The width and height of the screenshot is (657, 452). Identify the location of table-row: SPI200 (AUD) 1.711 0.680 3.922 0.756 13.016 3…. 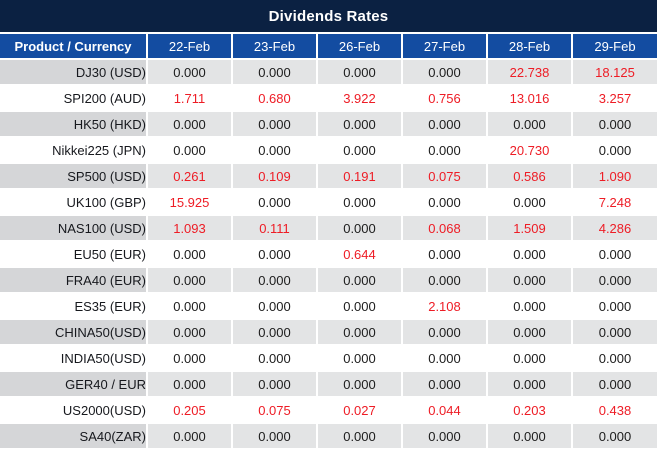
(328, 98).